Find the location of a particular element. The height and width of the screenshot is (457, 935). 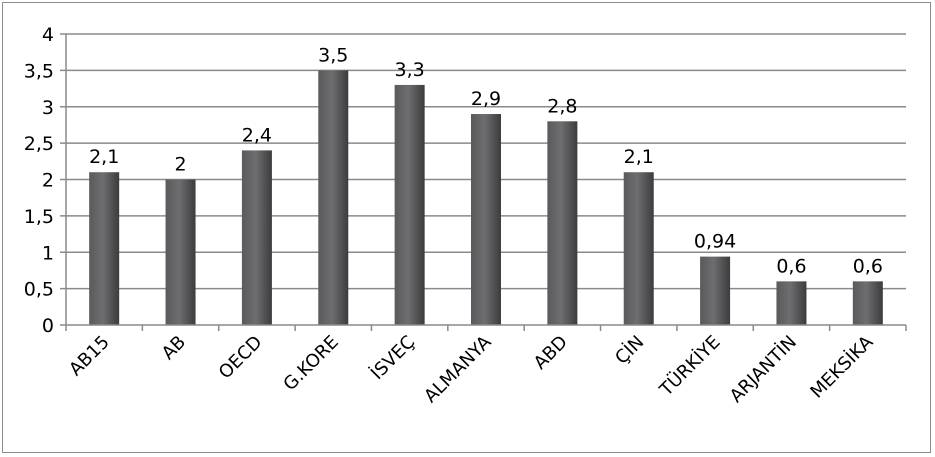

y-tick-label: 3,5 is located at coordinates (39, 71).